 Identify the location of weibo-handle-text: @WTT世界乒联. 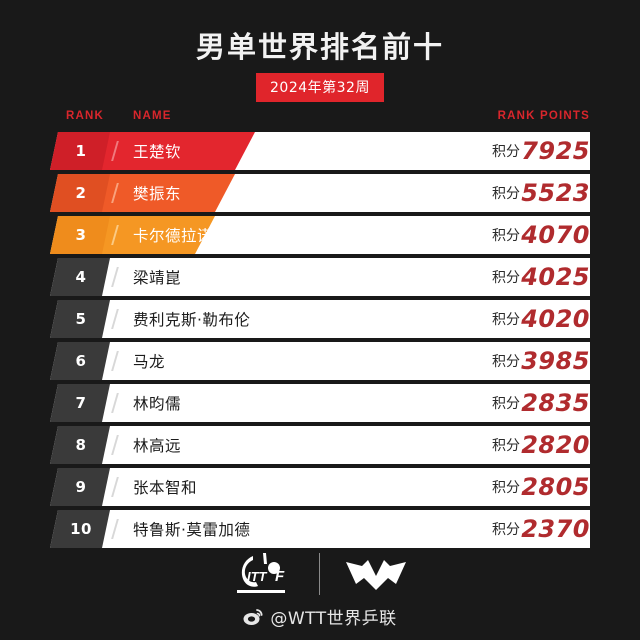
(333, 619).